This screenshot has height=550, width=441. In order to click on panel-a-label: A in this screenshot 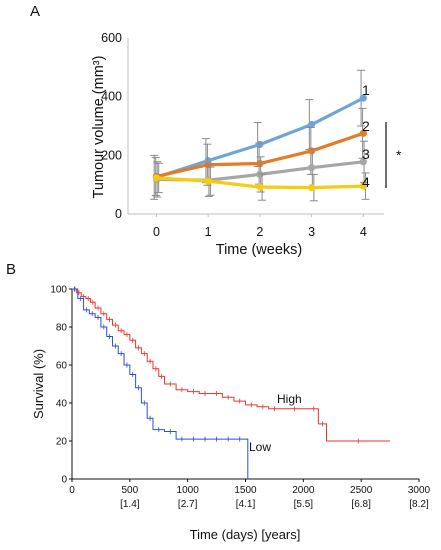, I will do `click(35, 11)`.